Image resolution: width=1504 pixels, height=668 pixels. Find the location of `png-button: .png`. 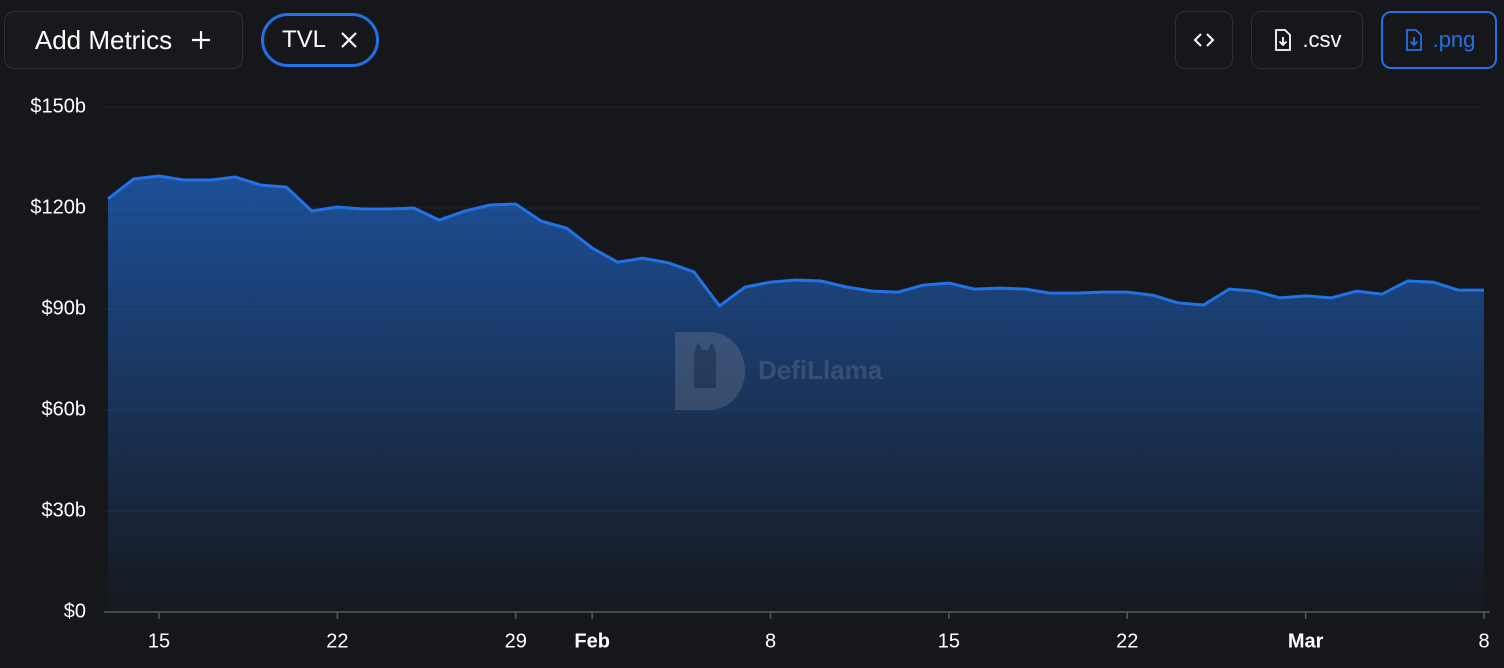

png-button: .png is located at coordinates (1439, 40).